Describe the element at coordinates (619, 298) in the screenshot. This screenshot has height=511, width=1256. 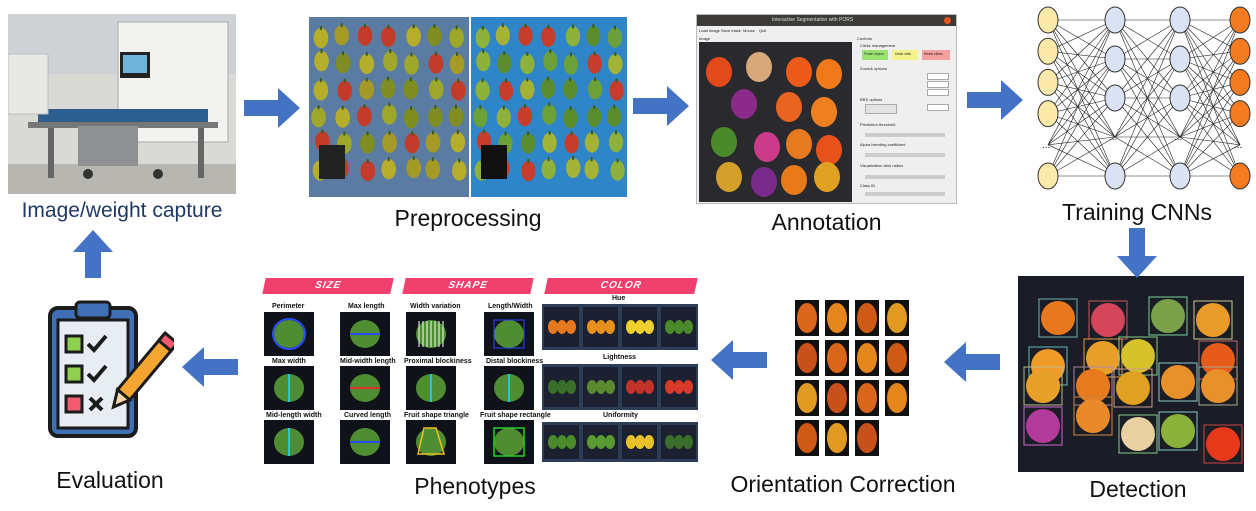
I see `color-hue: Hue` at that location.